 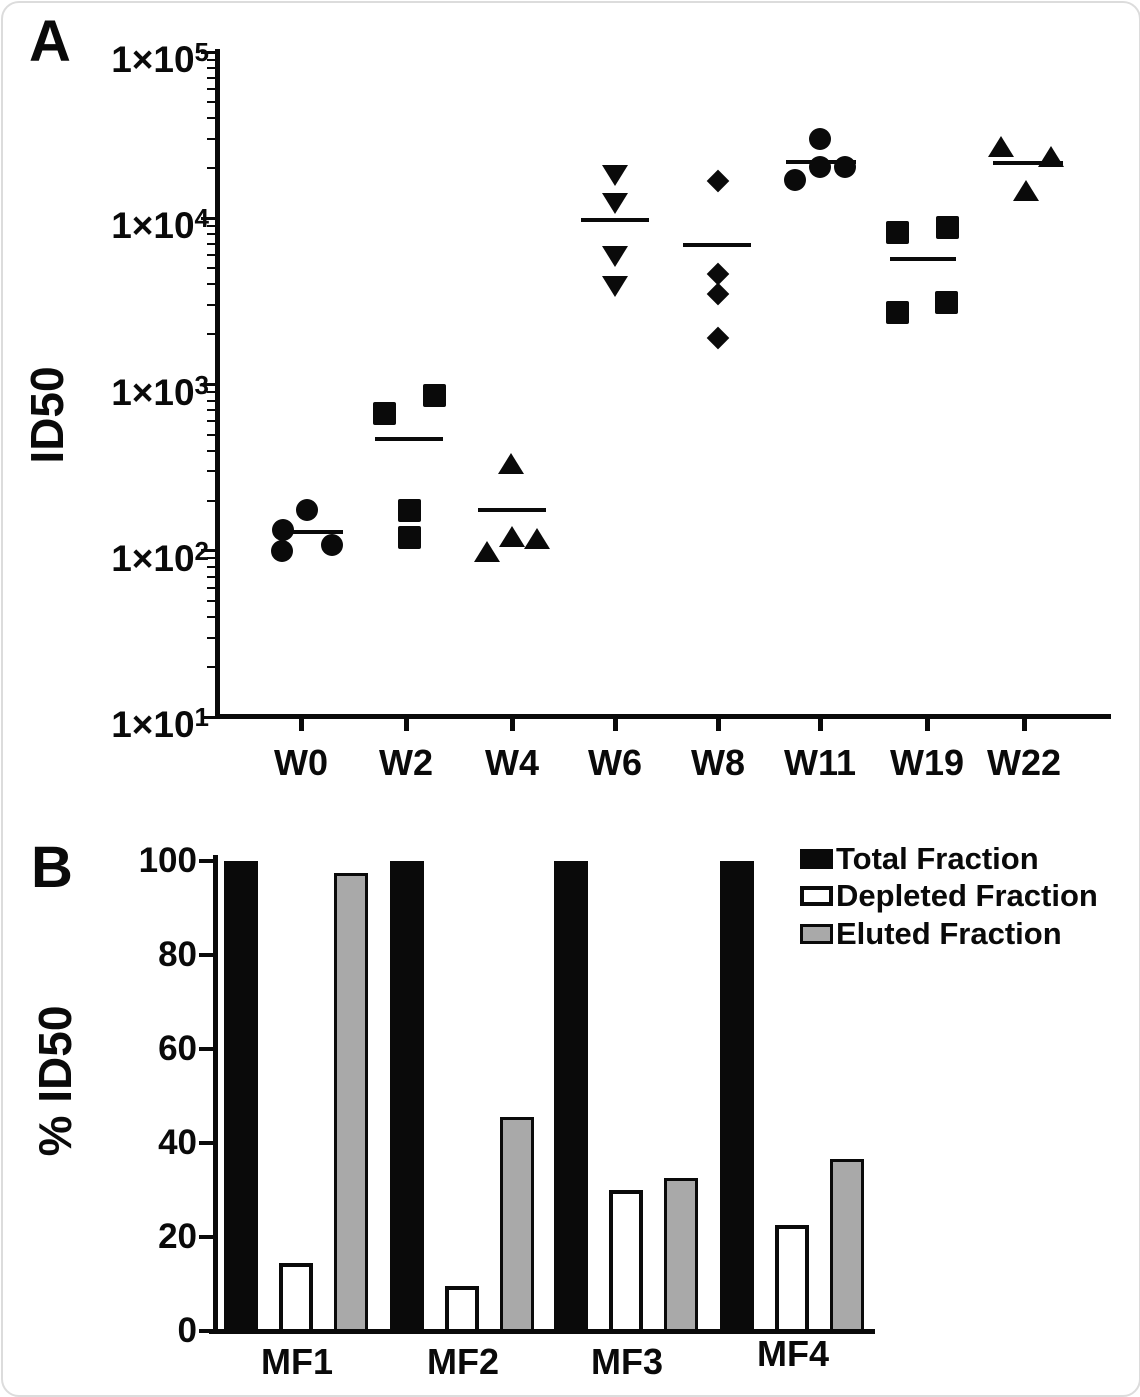 What do you see at coordinates (820, 762) in the screenshot?
I see `panel-a-x-tick-label: W11` at bounding box center [820, 762].